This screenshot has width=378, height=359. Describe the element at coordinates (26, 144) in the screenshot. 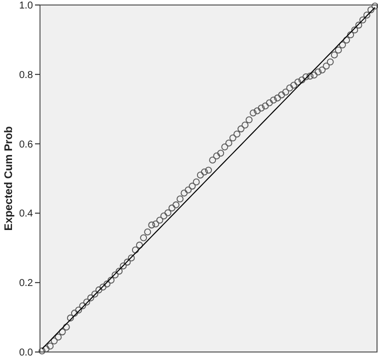

I see `y-tick-label: 0.6` at that location.